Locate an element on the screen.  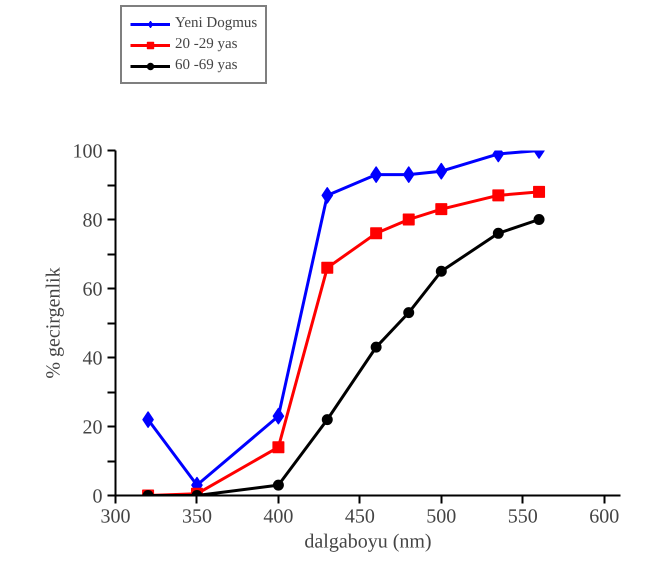
y-axis-title: % gecirgenlik is located at coordinates (53, 323).